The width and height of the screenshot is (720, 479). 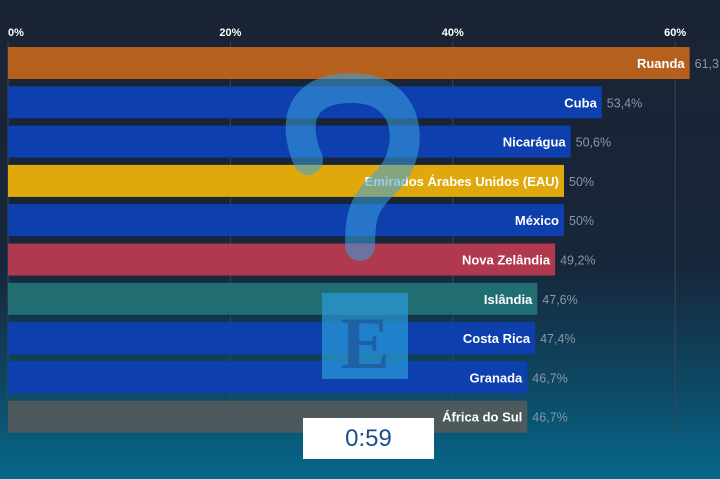 I want to click on bar-category-label: Emirados Árabes Unidos (EAU), so click(x=462, y=181).